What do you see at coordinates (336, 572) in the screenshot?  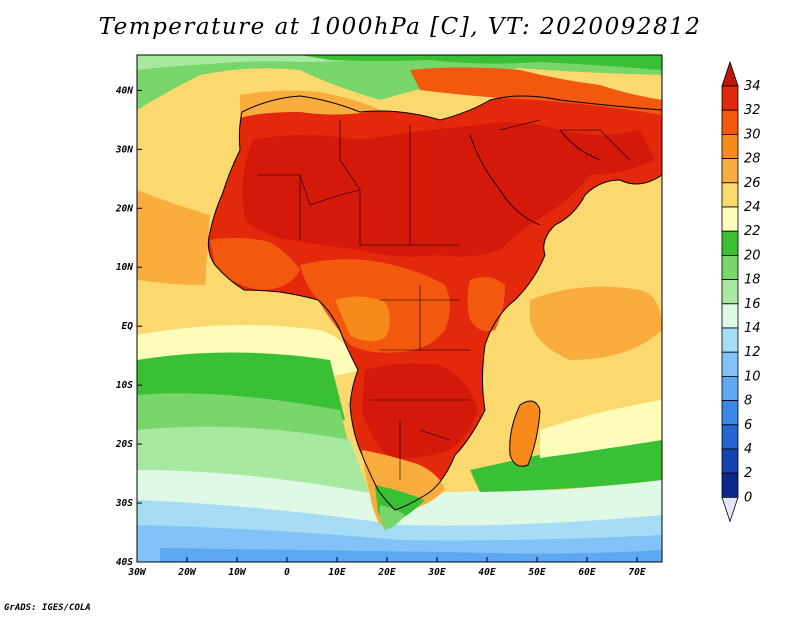 I see `x-tick-label: 10E` at bounding box center [336, 572].